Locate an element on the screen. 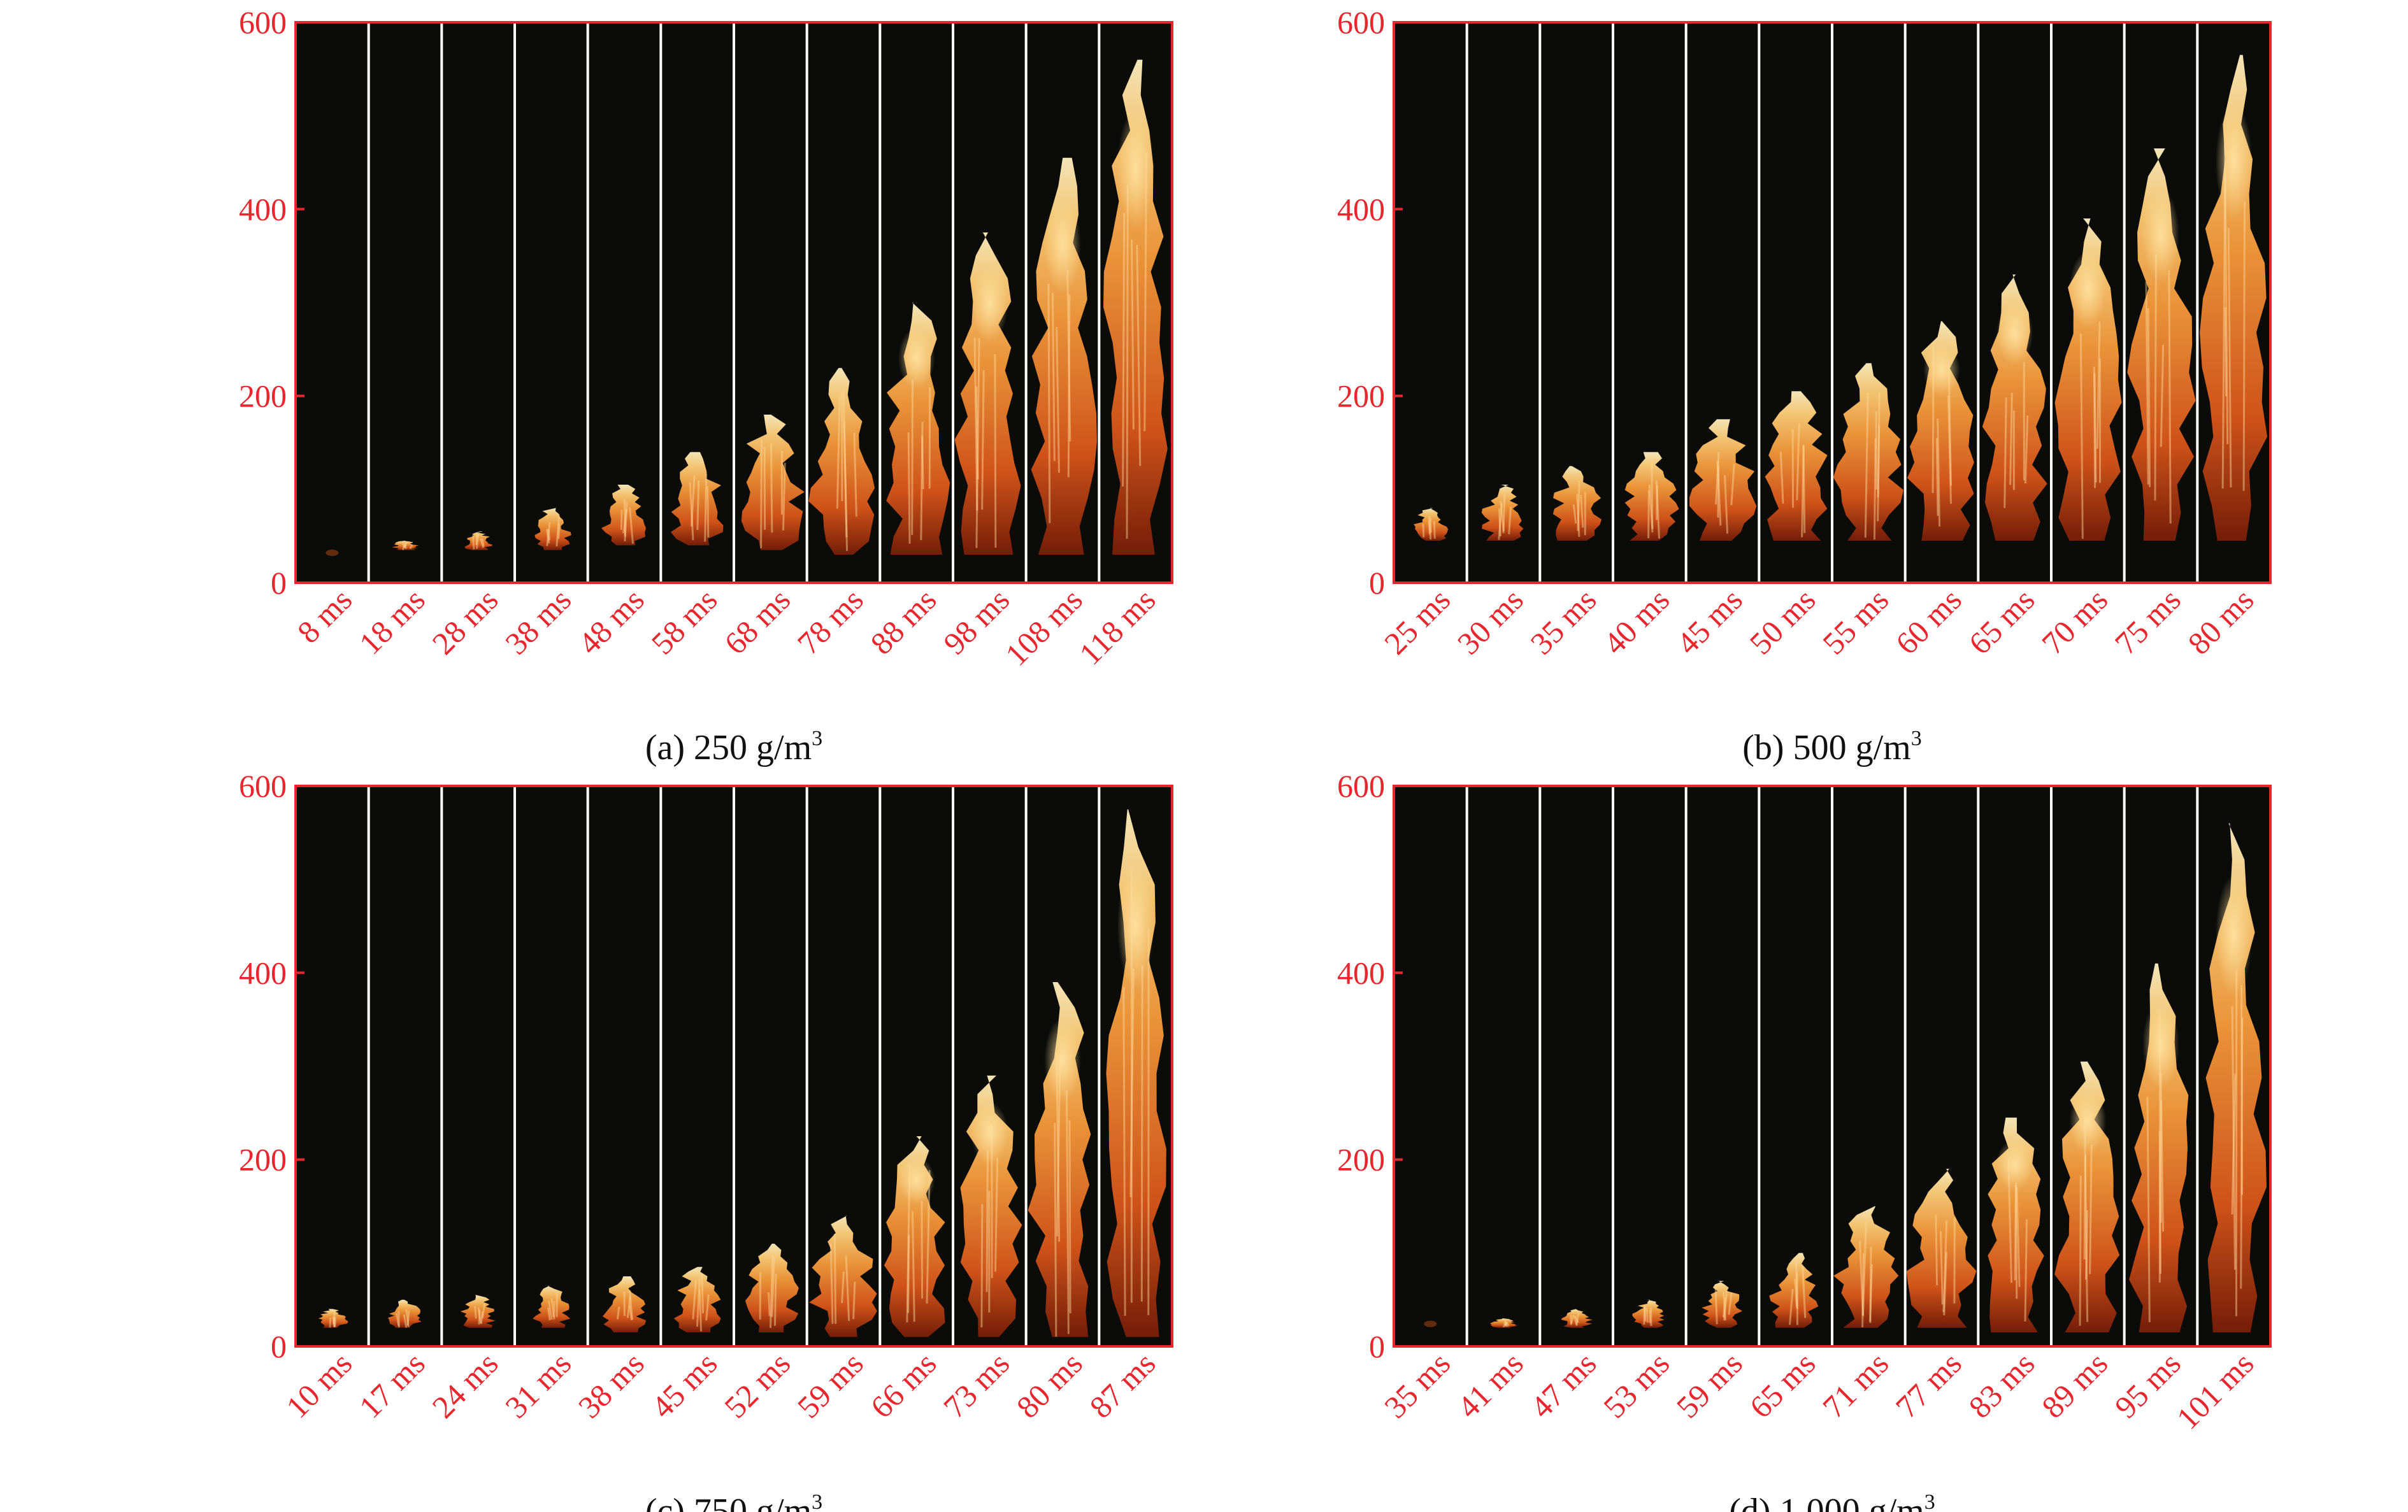 The height and width of the screenshot is (1512, 2408). frame-time-label: 28 ms is located at coordinates (465, 621).